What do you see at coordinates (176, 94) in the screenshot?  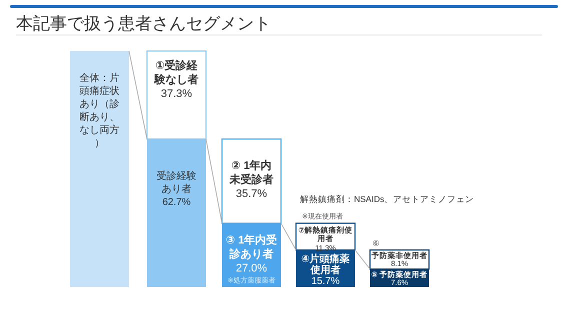 I see `data-label: 37.3%` at bounding box center [176, 94].